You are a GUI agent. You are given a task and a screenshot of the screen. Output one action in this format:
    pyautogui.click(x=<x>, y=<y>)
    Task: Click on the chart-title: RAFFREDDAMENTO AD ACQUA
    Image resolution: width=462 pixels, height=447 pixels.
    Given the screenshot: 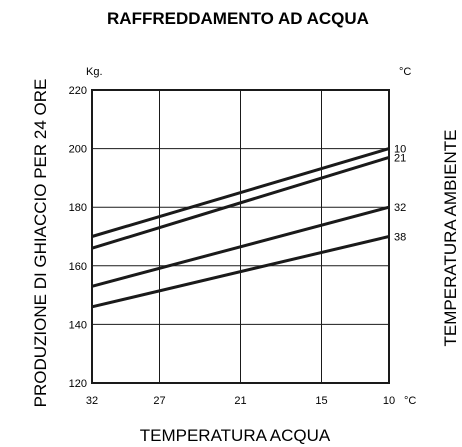 What is the action you would take?
    pyautogui.click(x=238, y=18)
    